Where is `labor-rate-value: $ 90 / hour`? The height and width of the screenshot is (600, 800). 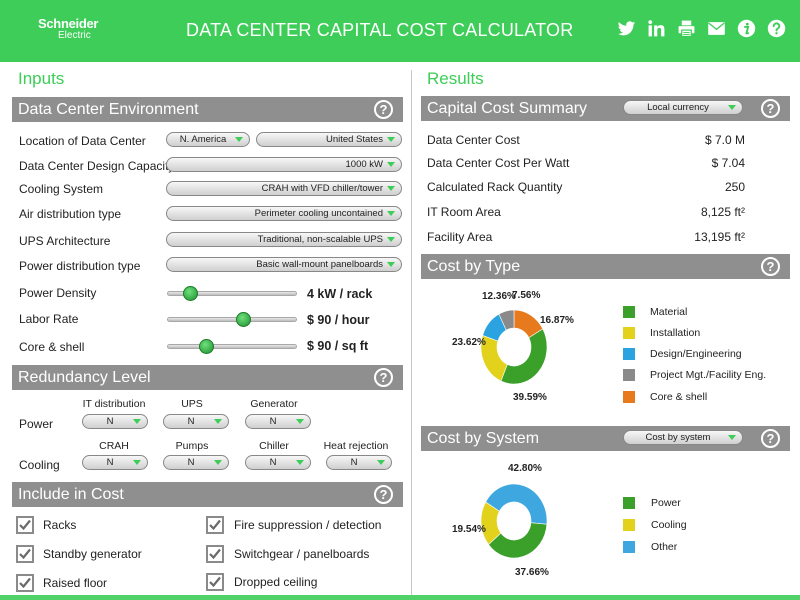
labor-rate-value: $ 90 / hour is located at coordinates (338, 320).